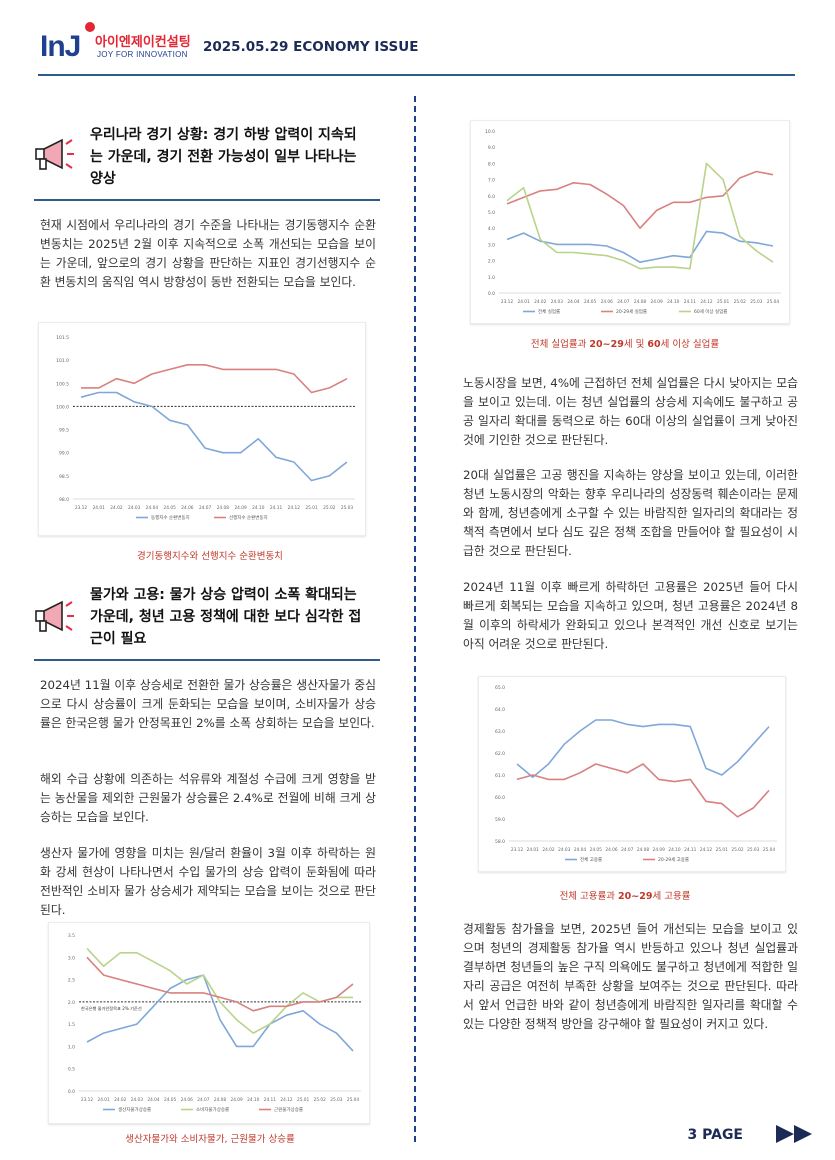 The width and height of the screenshot is (835, 1160). Describe the element at coordinates (143, 42) in the screenshot. I see `logo-korean-name: 아이엔제이컨설팅` at that location.